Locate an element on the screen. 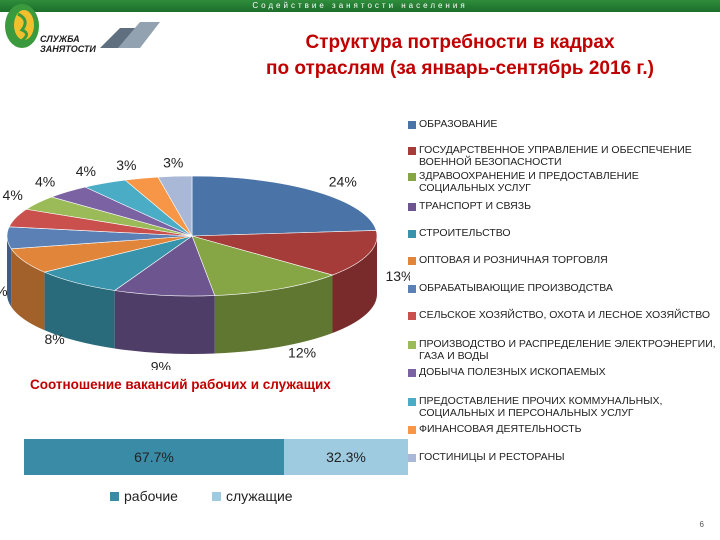  legend-item: СТРОИТЕЛЬСТВО is located at coordinates (561, 233).